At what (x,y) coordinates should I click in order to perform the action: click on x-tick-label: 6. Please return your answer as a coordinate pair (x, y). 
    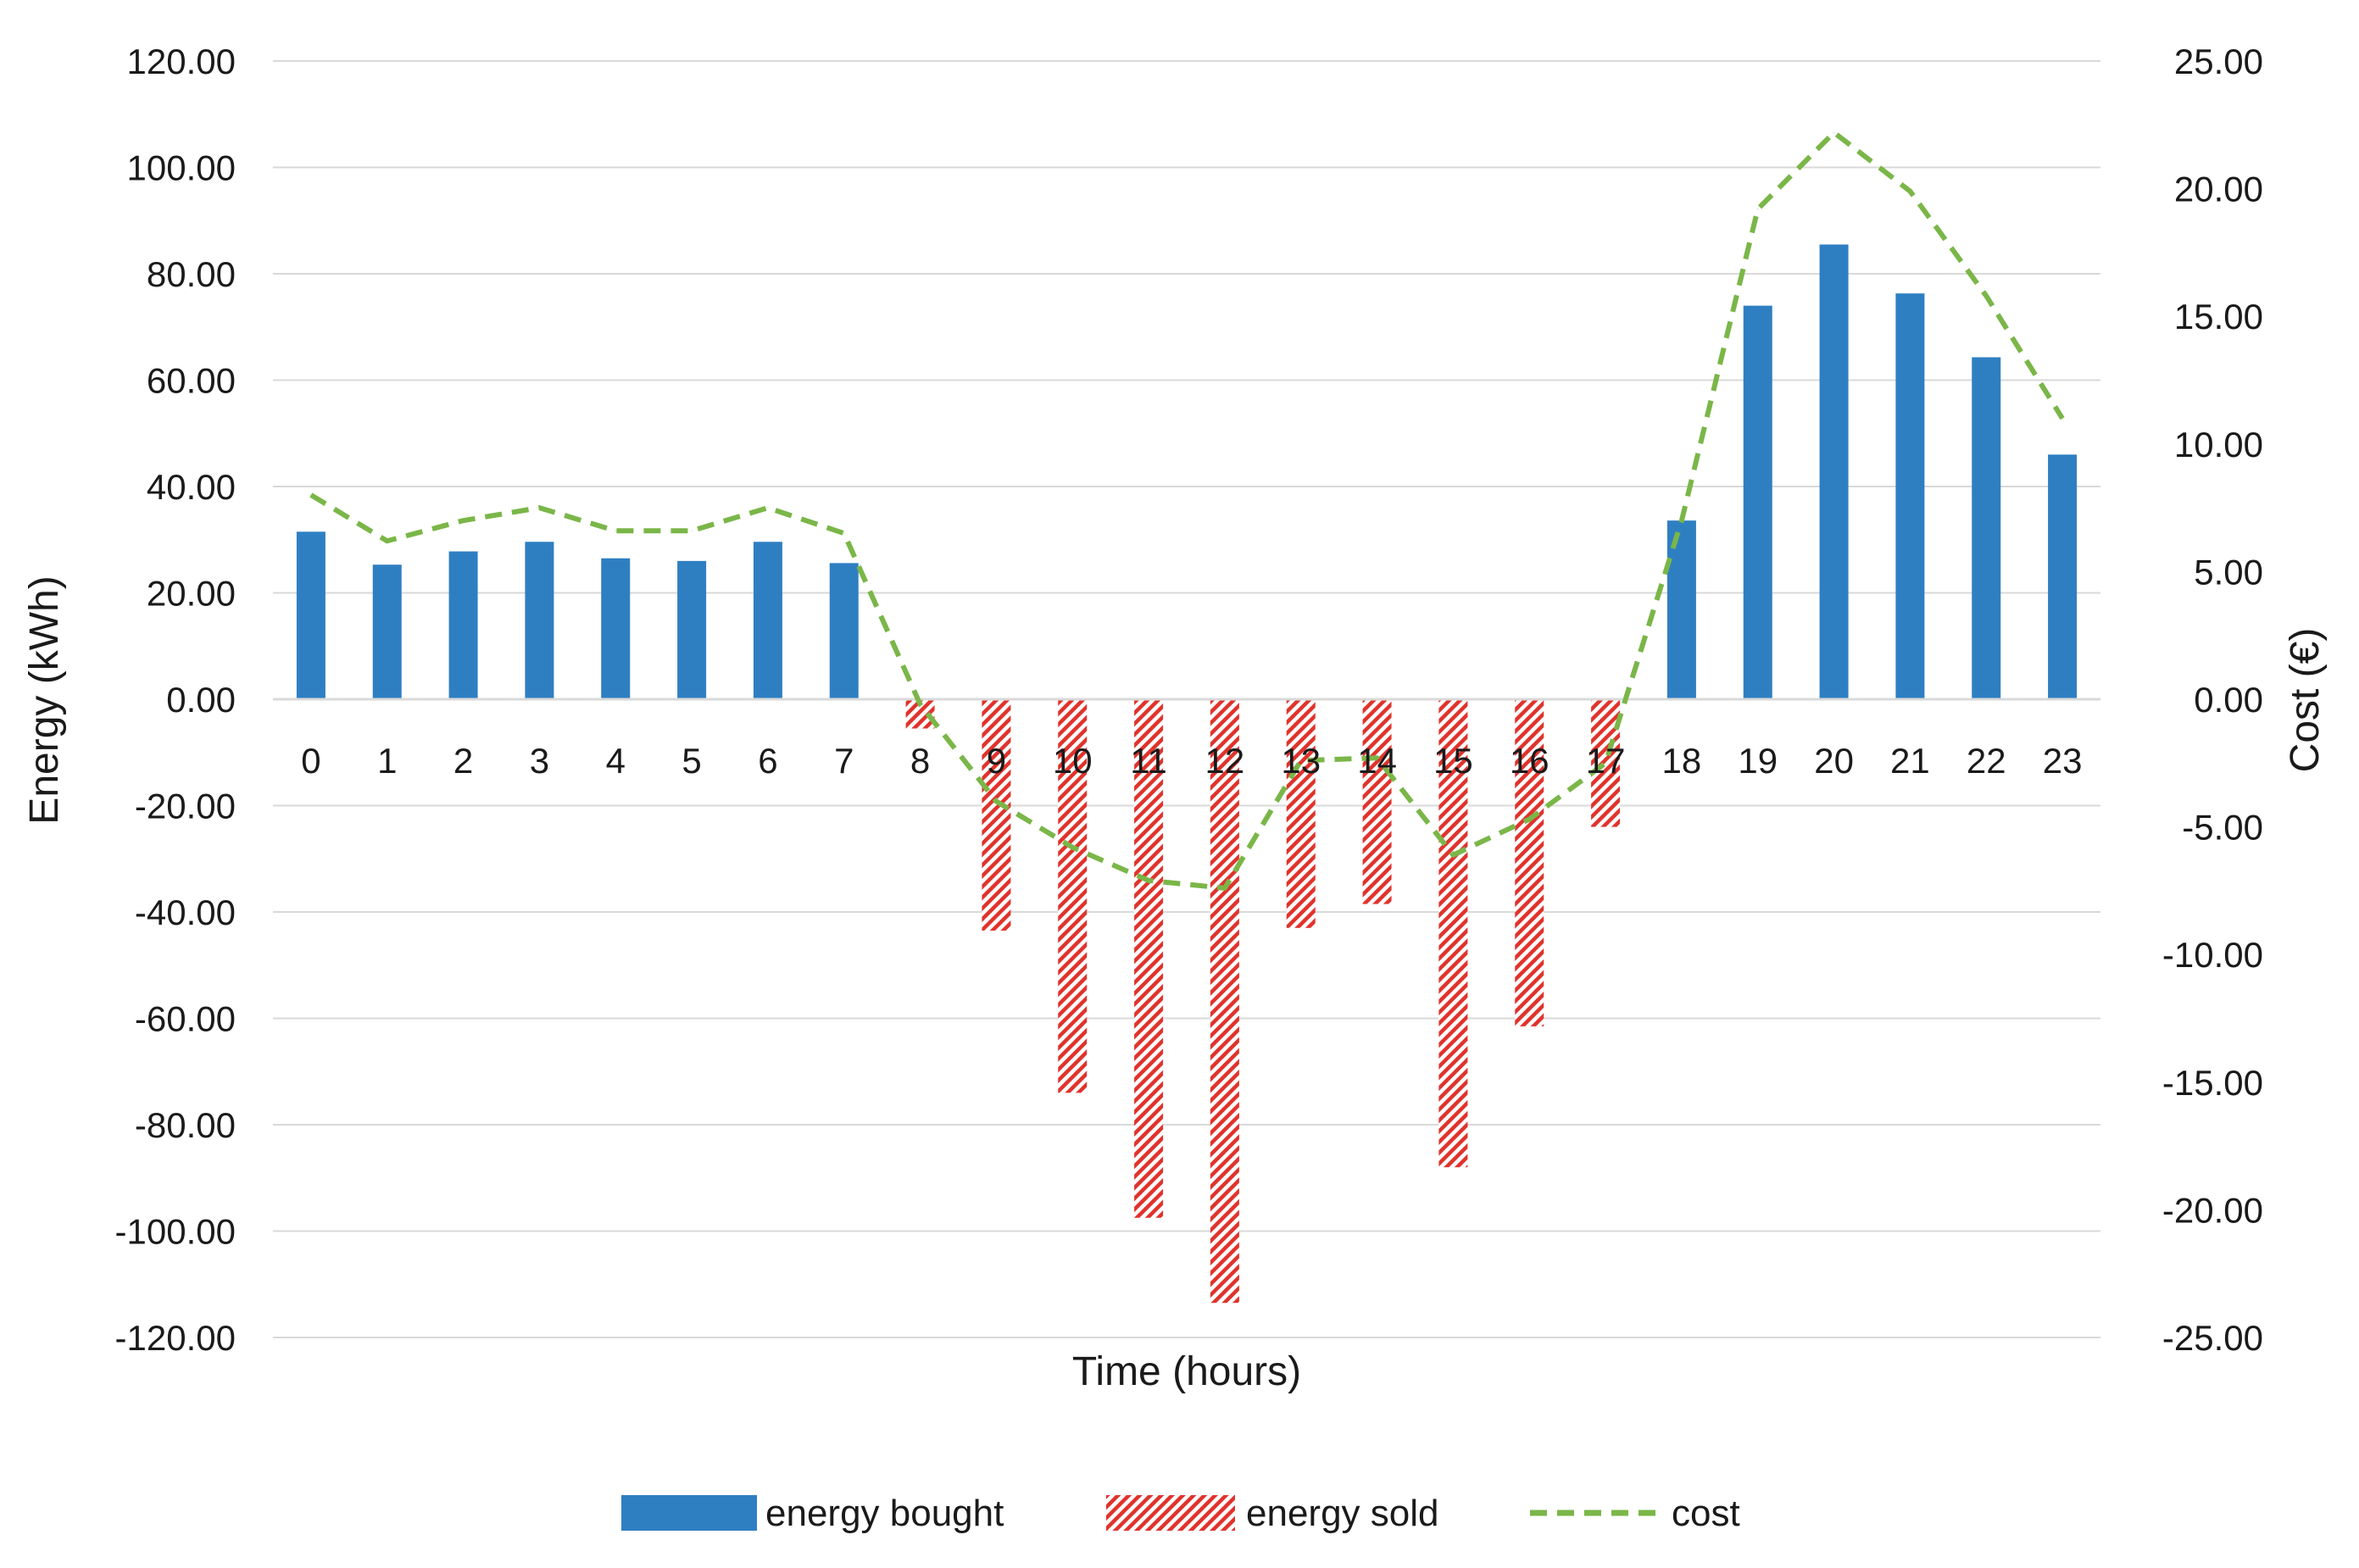
    Looking at the image, I should click on (767, 761).